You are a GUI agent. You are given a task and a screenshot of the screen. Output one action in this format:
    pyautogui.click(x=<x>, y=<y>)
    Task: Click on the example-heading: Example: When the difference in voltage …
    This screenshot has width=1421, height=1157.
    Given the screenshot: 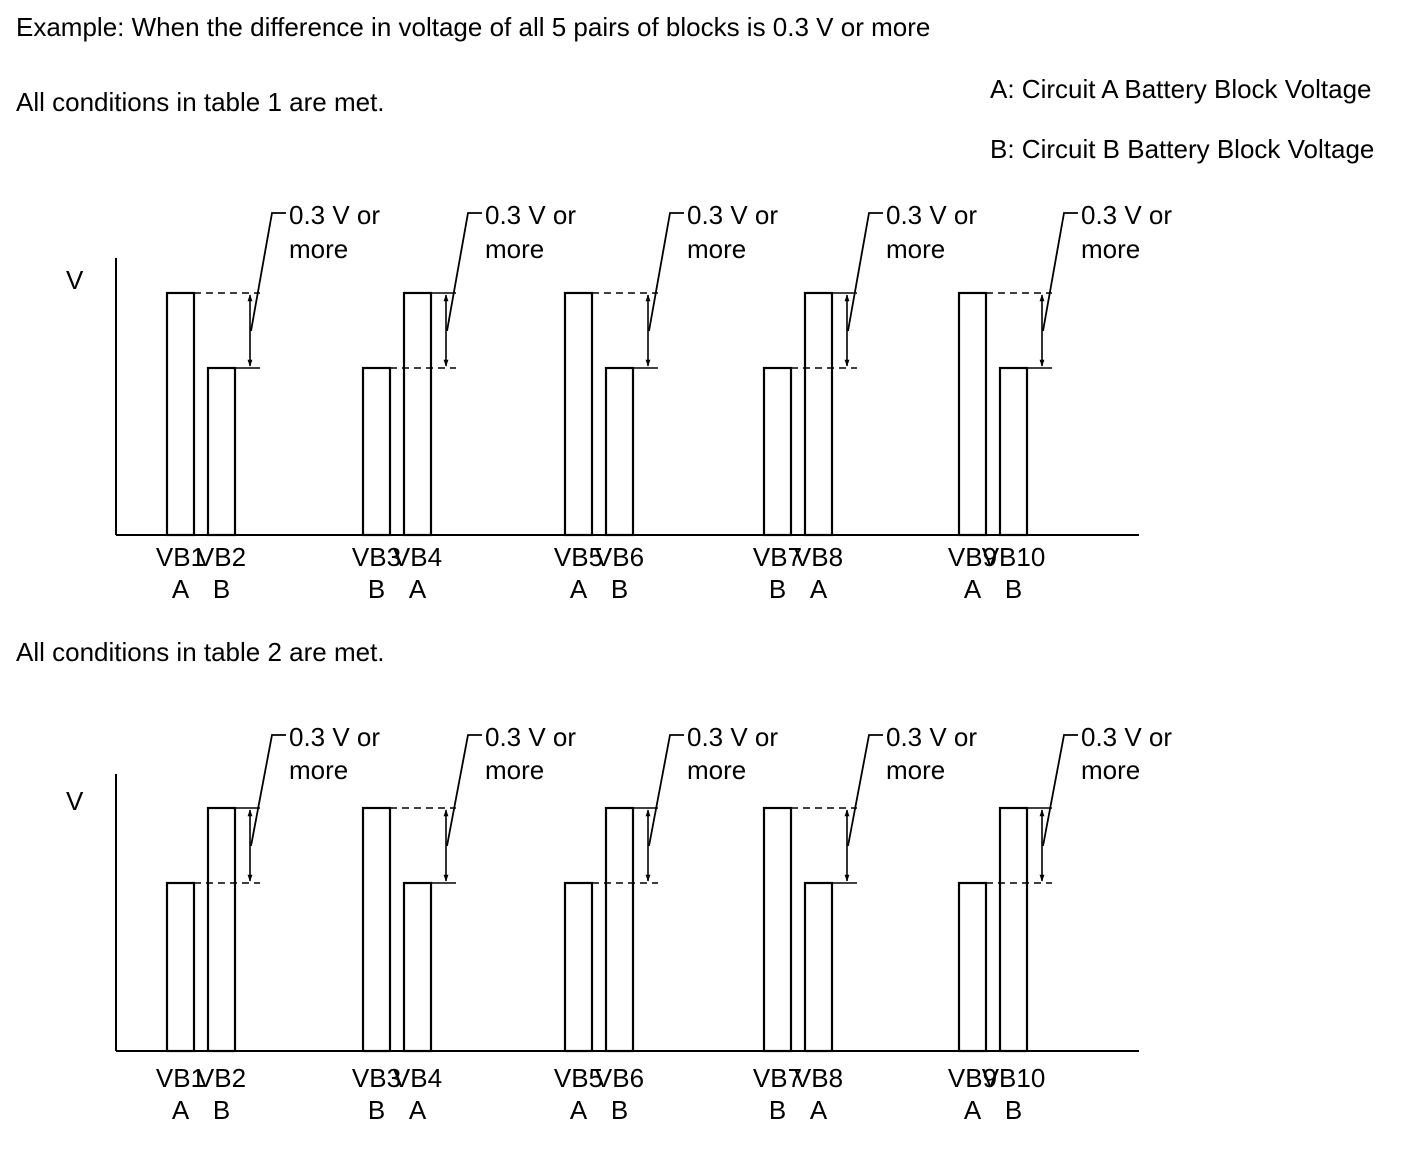 What is the action you would take?
    pyautogui.click(x=473, y=27)
    